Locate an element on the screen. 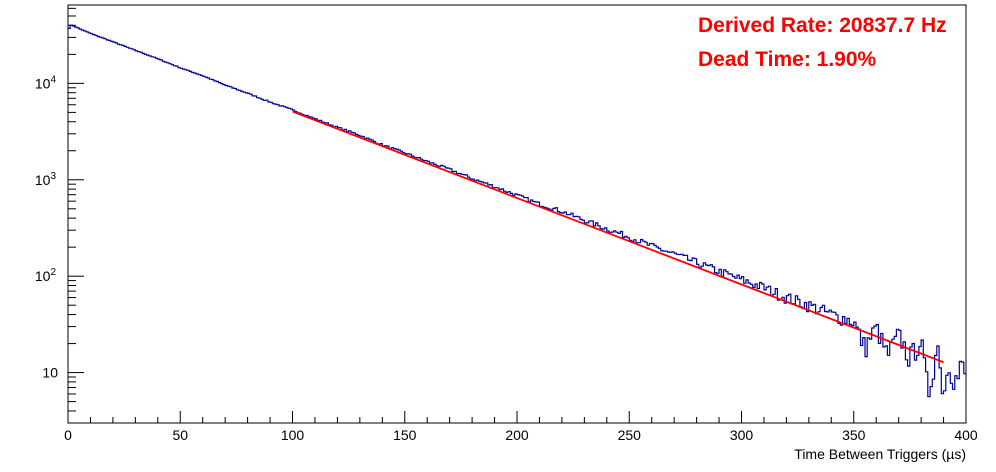  x-tick-label: 200 is located at coordinates (517, 435).